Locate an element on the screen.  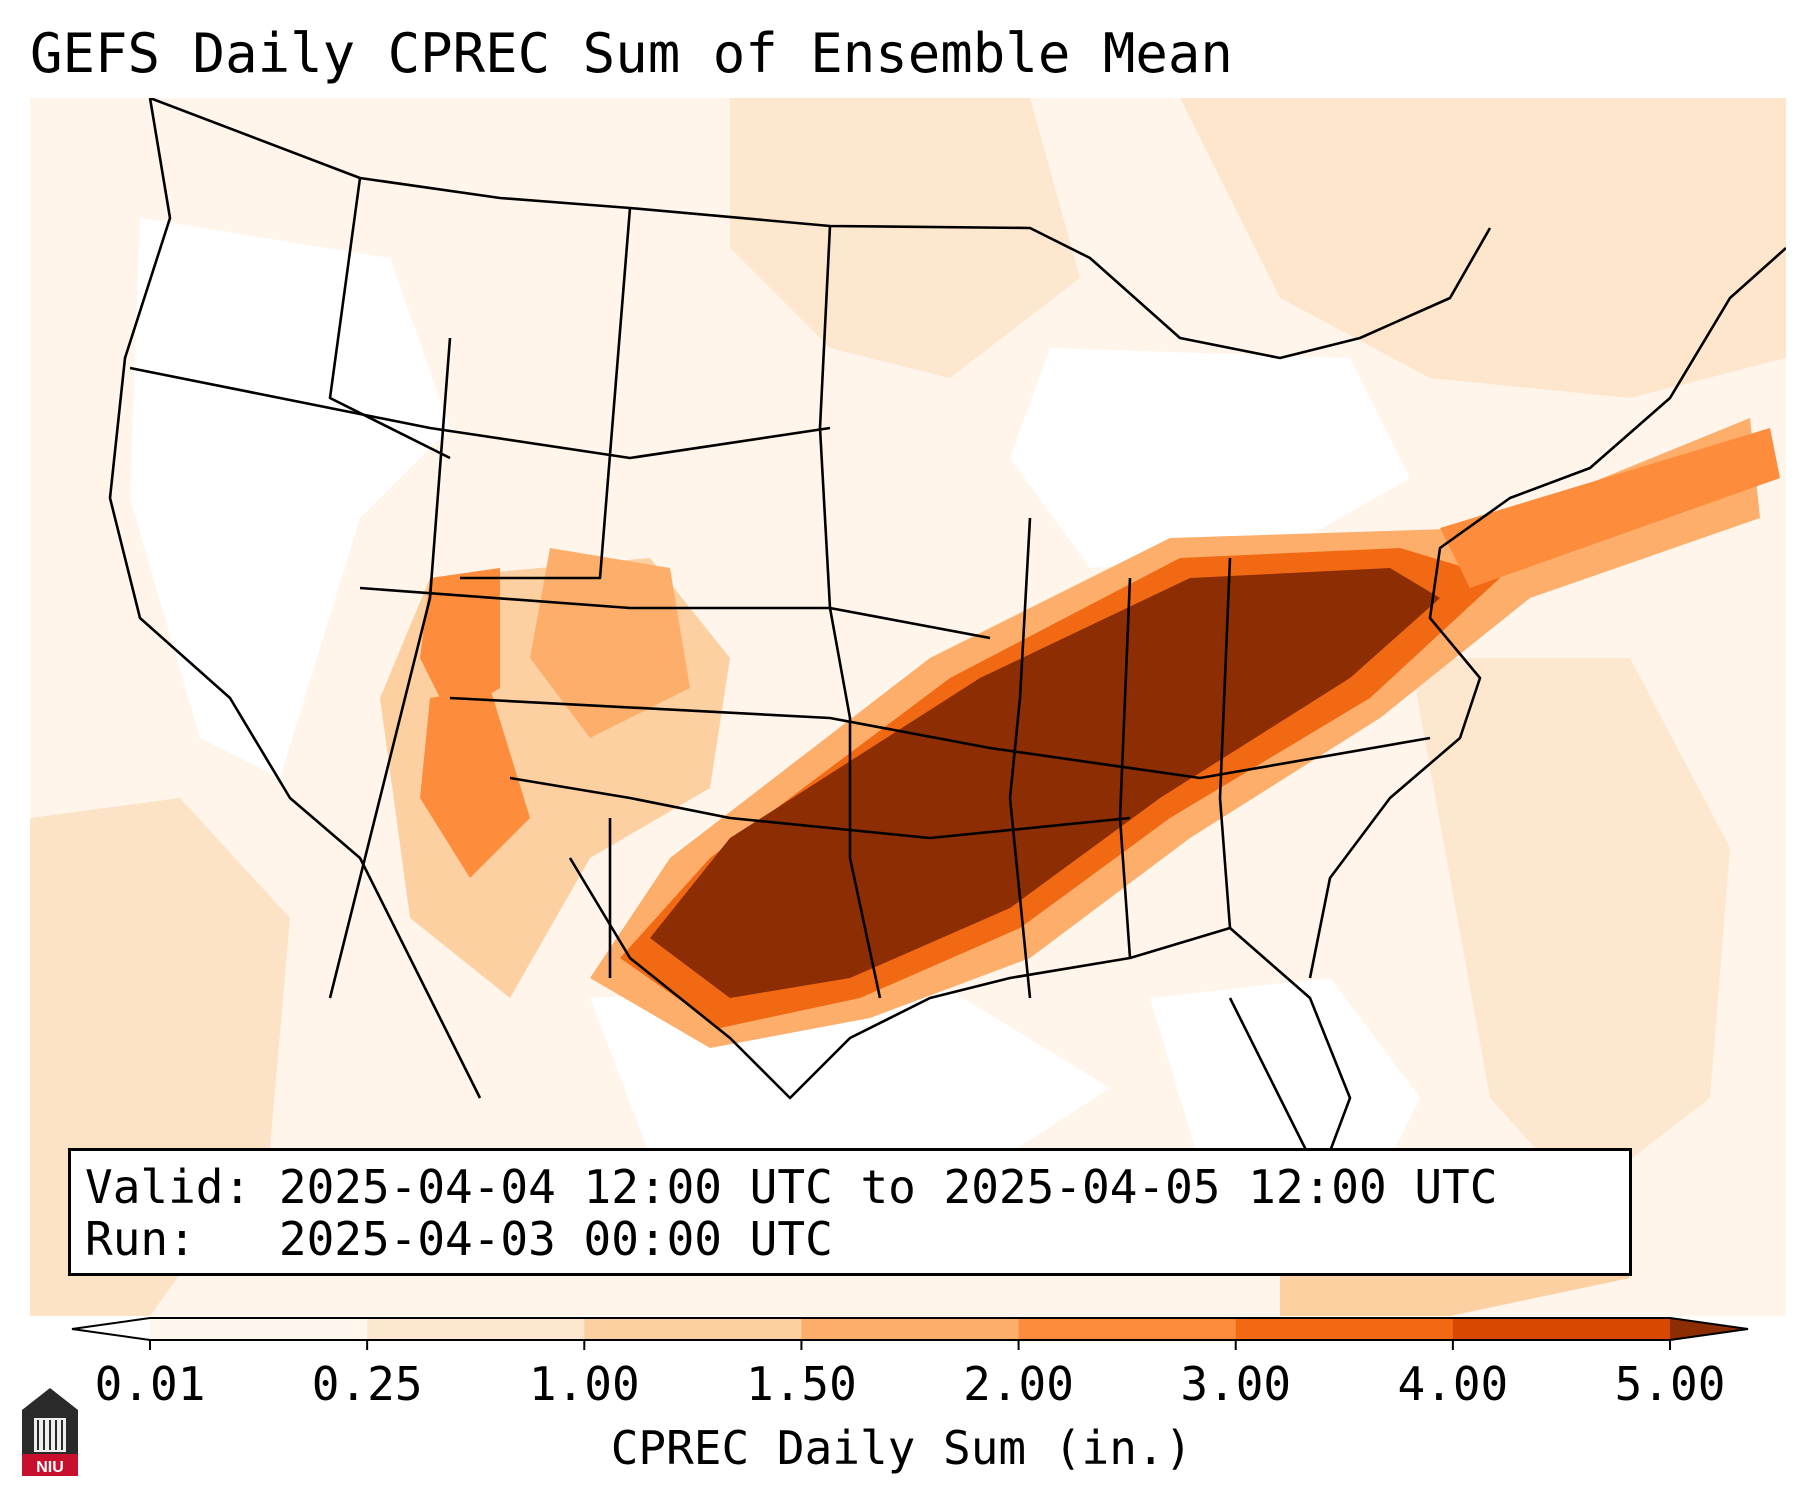
colorbar-tick-label: 0.01 is located at coordinates (150, 1384).